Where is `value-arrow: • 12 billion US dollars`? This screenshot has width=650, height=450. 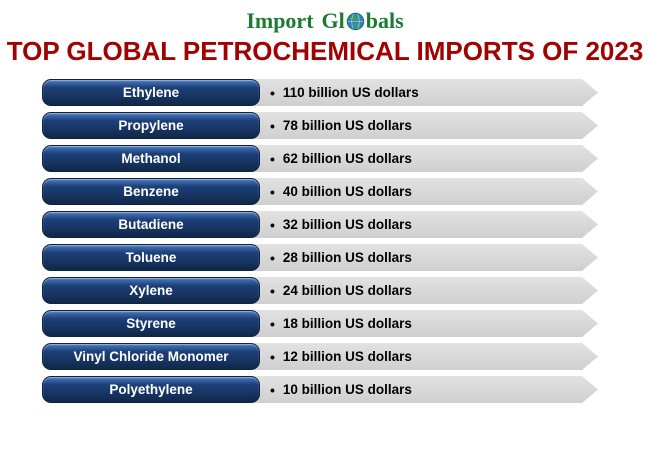 value-arrow: • 12 billion US dollars is located at coordinates (422, 356).